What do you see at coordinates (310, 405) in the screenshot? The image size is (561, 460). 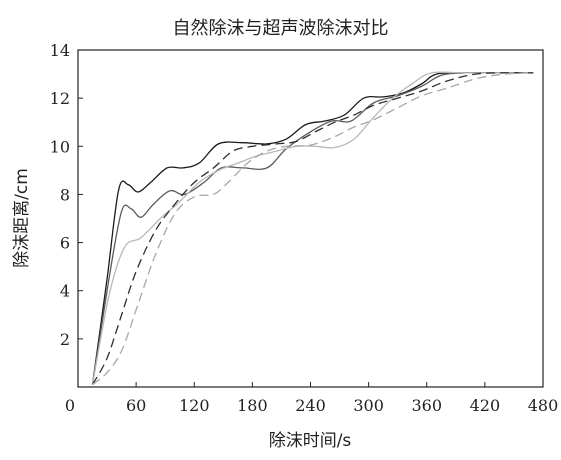 I see `x-tick-label: 240` at bounding box center [310, 405].